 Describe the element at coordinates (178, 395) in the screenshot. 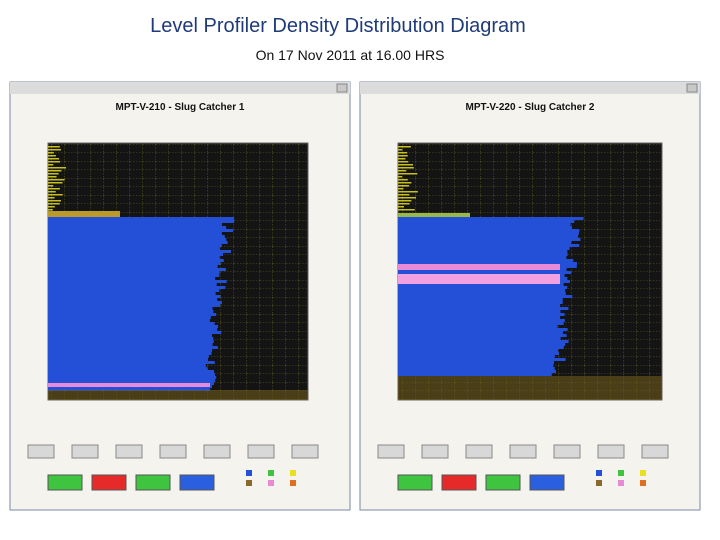

I see `profile-base` at that location.